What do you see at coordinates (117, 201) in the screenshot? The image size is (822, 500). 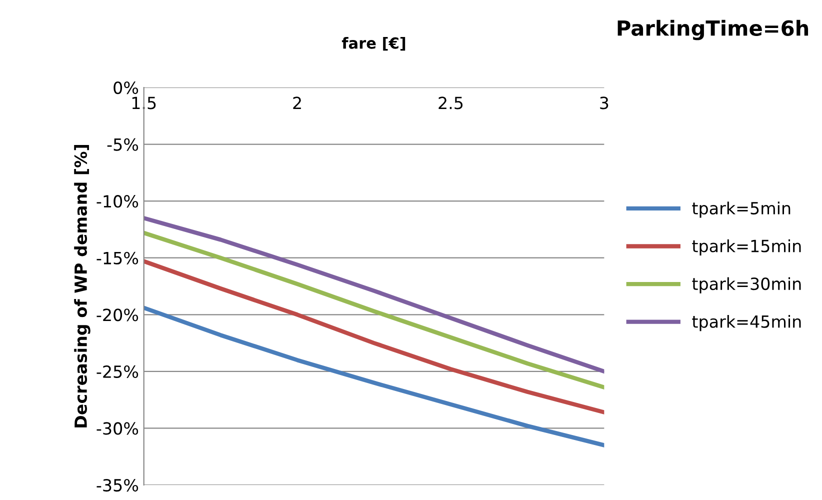 I see `y-tick-label: -10%` at bounding box center [117, 201].